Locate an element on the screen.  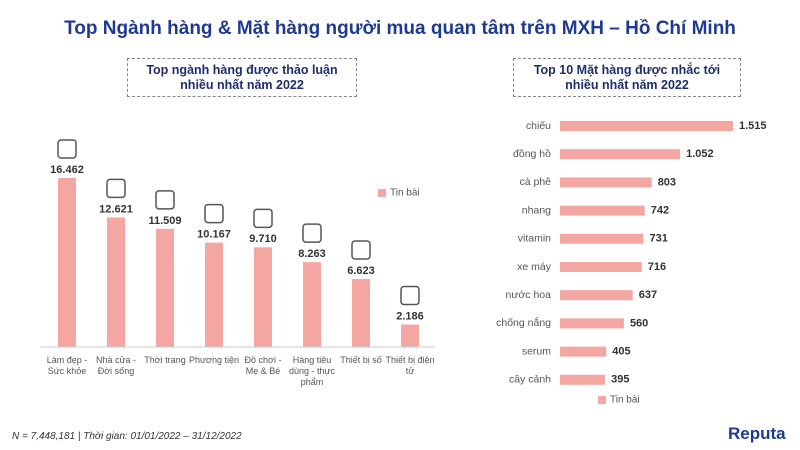
x-tick-label: Làm đẹp - Sức khỏe is located at coordinates (67, 365).